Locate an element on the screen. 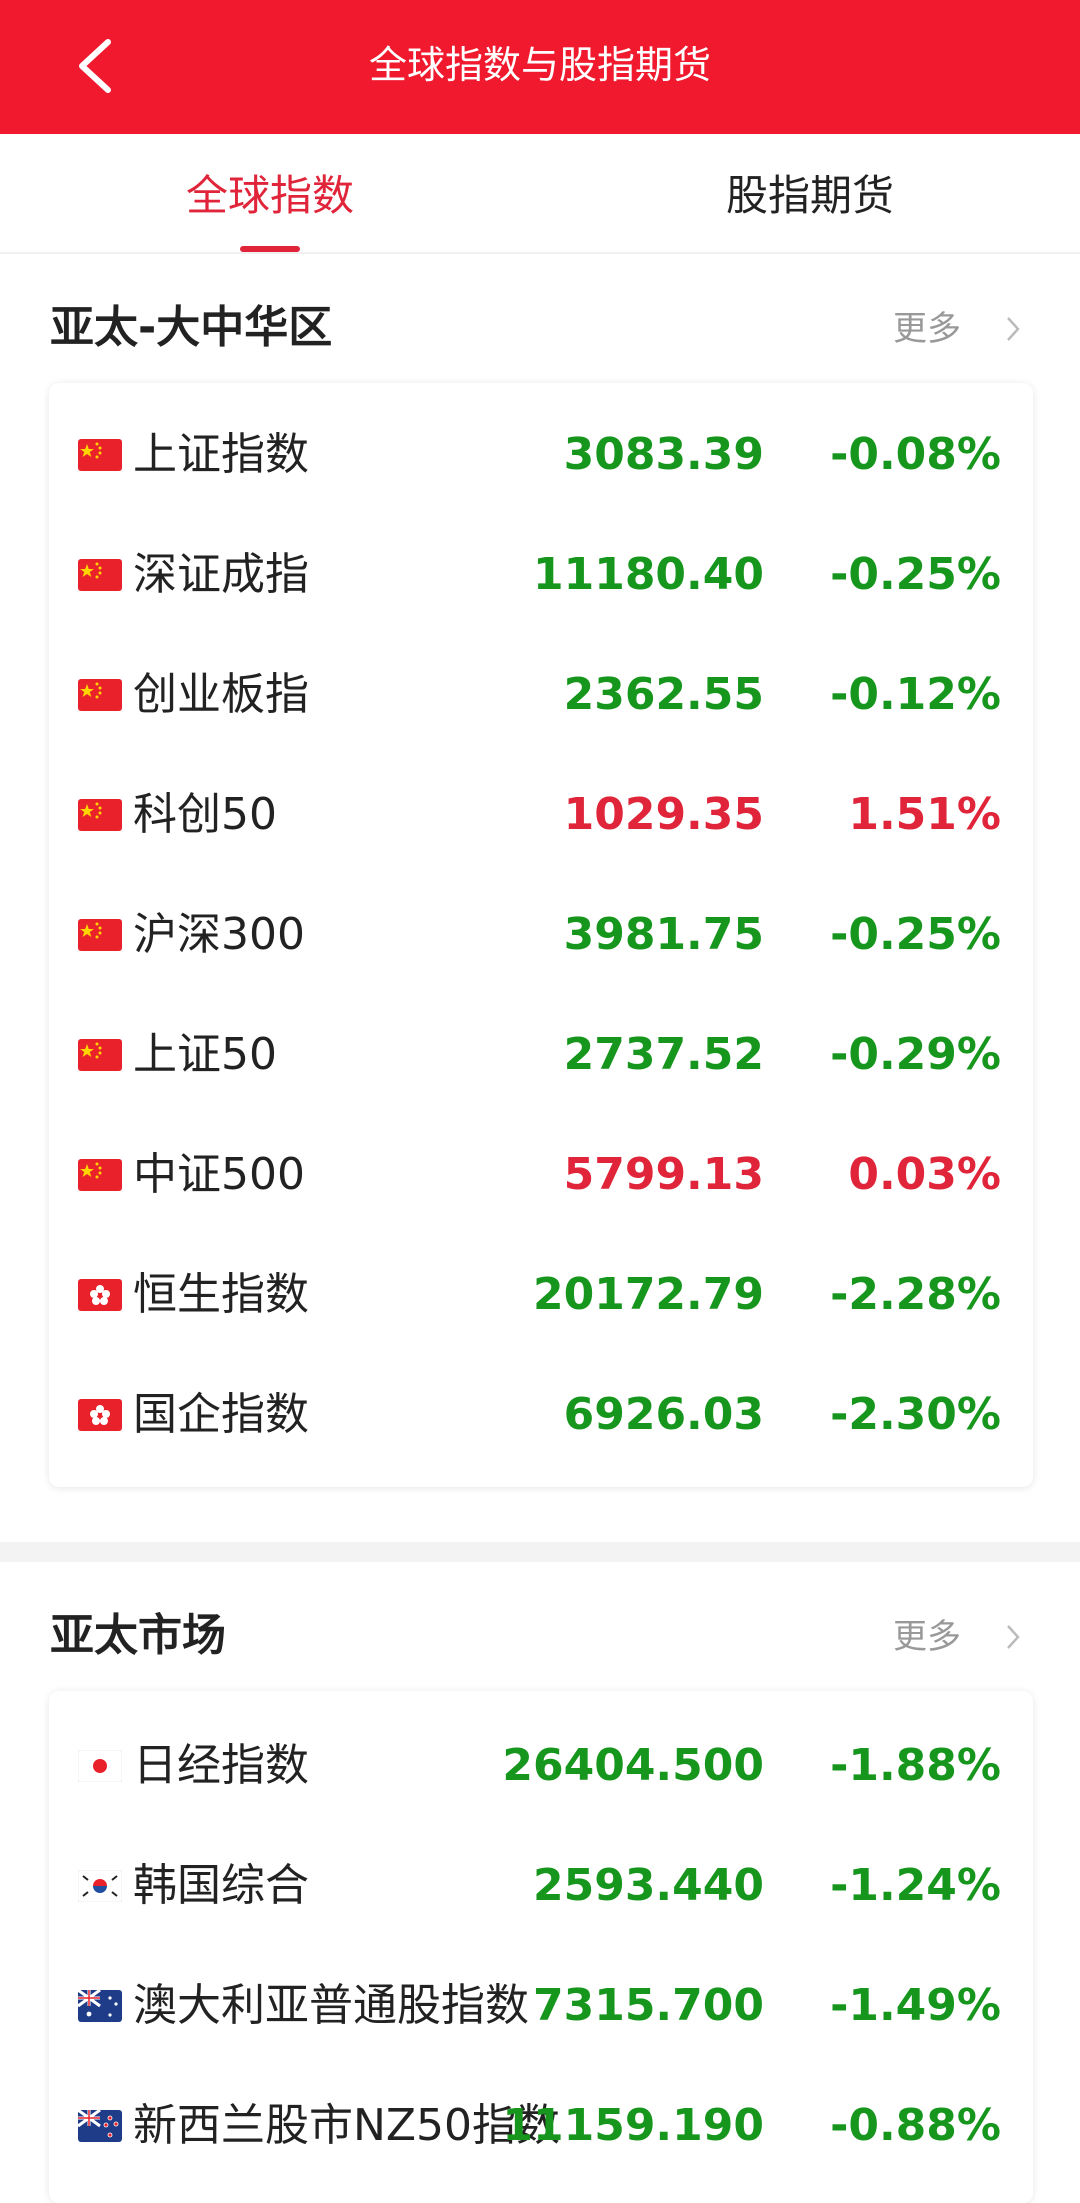  index-name: 创业板指 is located at coordinates (221, 694).